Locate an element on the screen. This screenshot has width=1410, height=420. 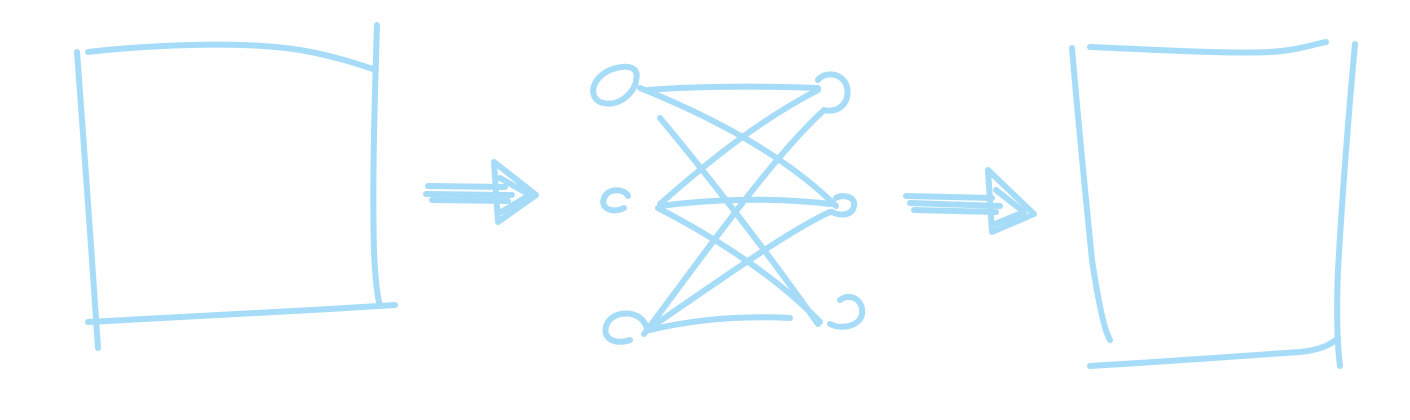
arrow-network-to-output is located at coordinates (970, 201).